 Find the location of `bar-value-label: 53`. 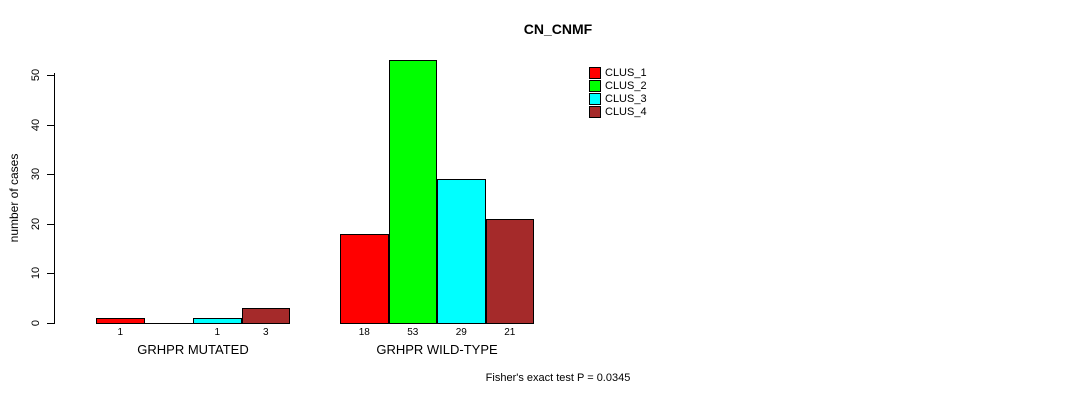

bar-value-label: 53 is located at coordinates (413, 332).